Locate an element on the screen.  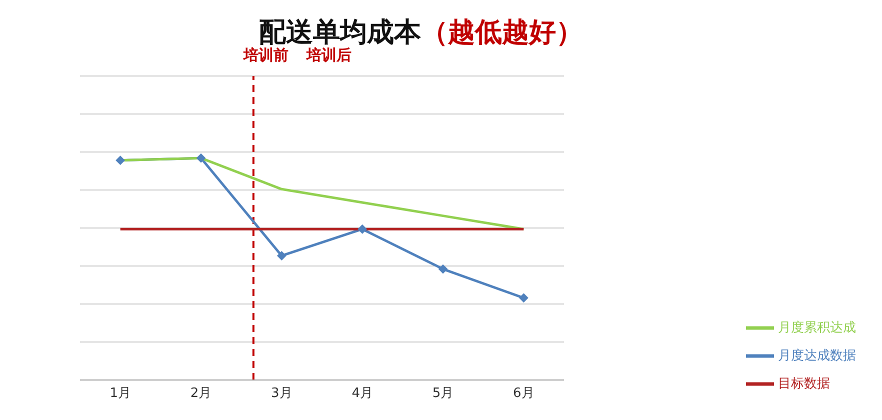
text: 培训前 is located at coordinates (265, 55).